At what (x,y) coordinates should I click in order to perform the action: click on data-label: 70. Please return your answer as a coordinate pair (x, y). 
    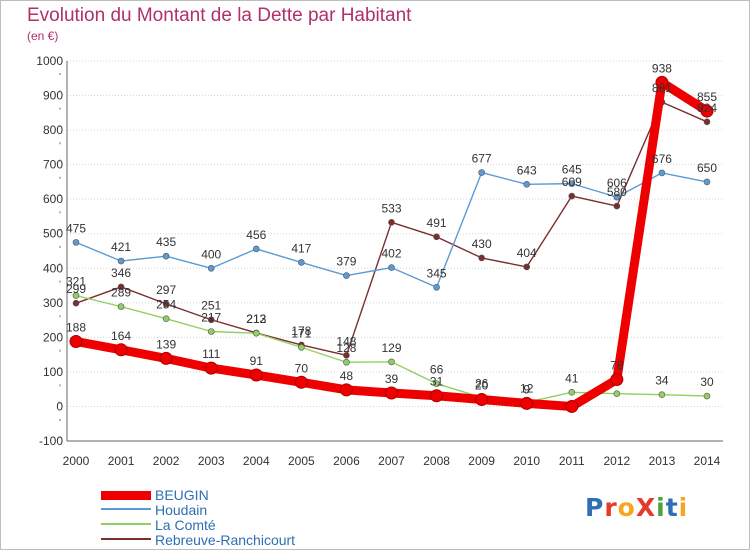
    Looking at the image, I should click on (302, 368).